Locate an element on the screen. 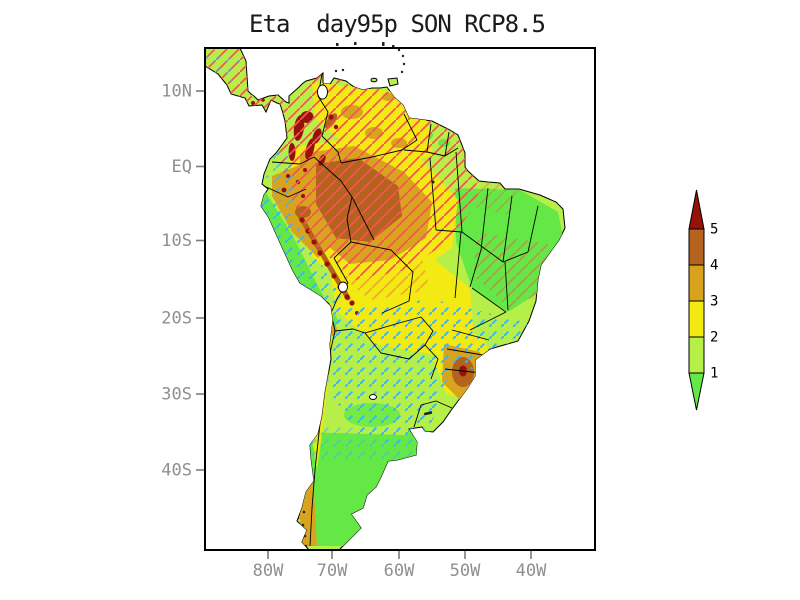 This screenshot has height=600, width=800. colorbar-arrow-high is located at coordinates (696, 209).